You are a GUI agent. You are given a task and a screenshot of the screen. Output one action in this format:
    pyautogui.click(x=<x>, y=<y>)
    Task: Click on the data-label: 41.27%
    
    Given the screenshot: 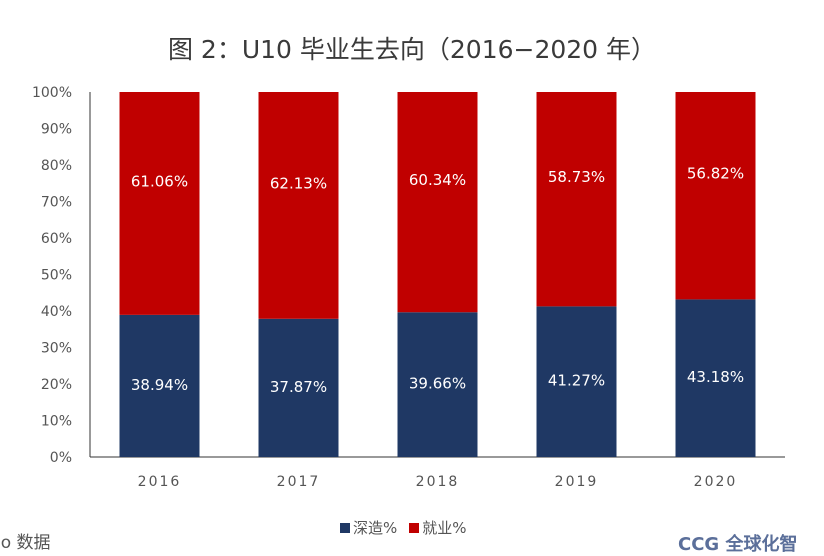 What is the action you would take?
    pyautogui.click(x=576, y=381)
    